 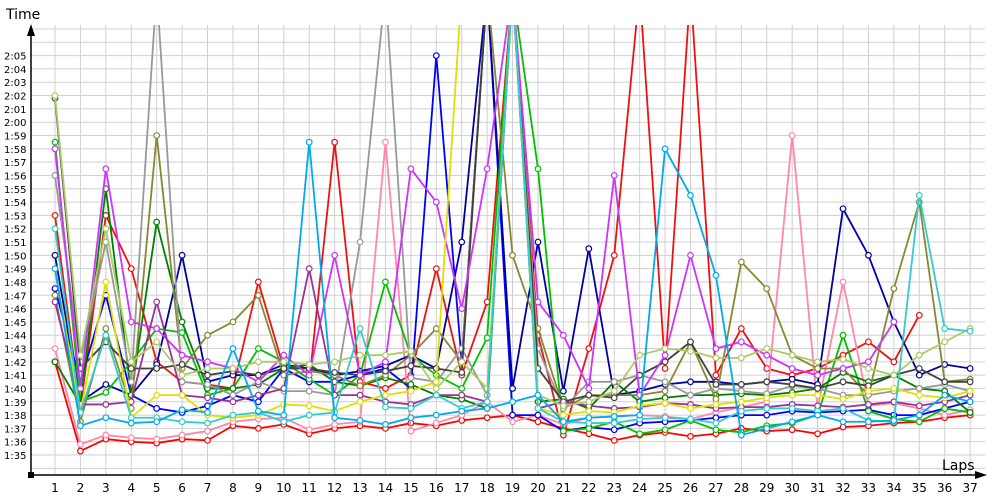 What do you see at coordinates (182, 488) in the screenshot?
I see `x-tick-label: 6` at bounding box center [182, 488].